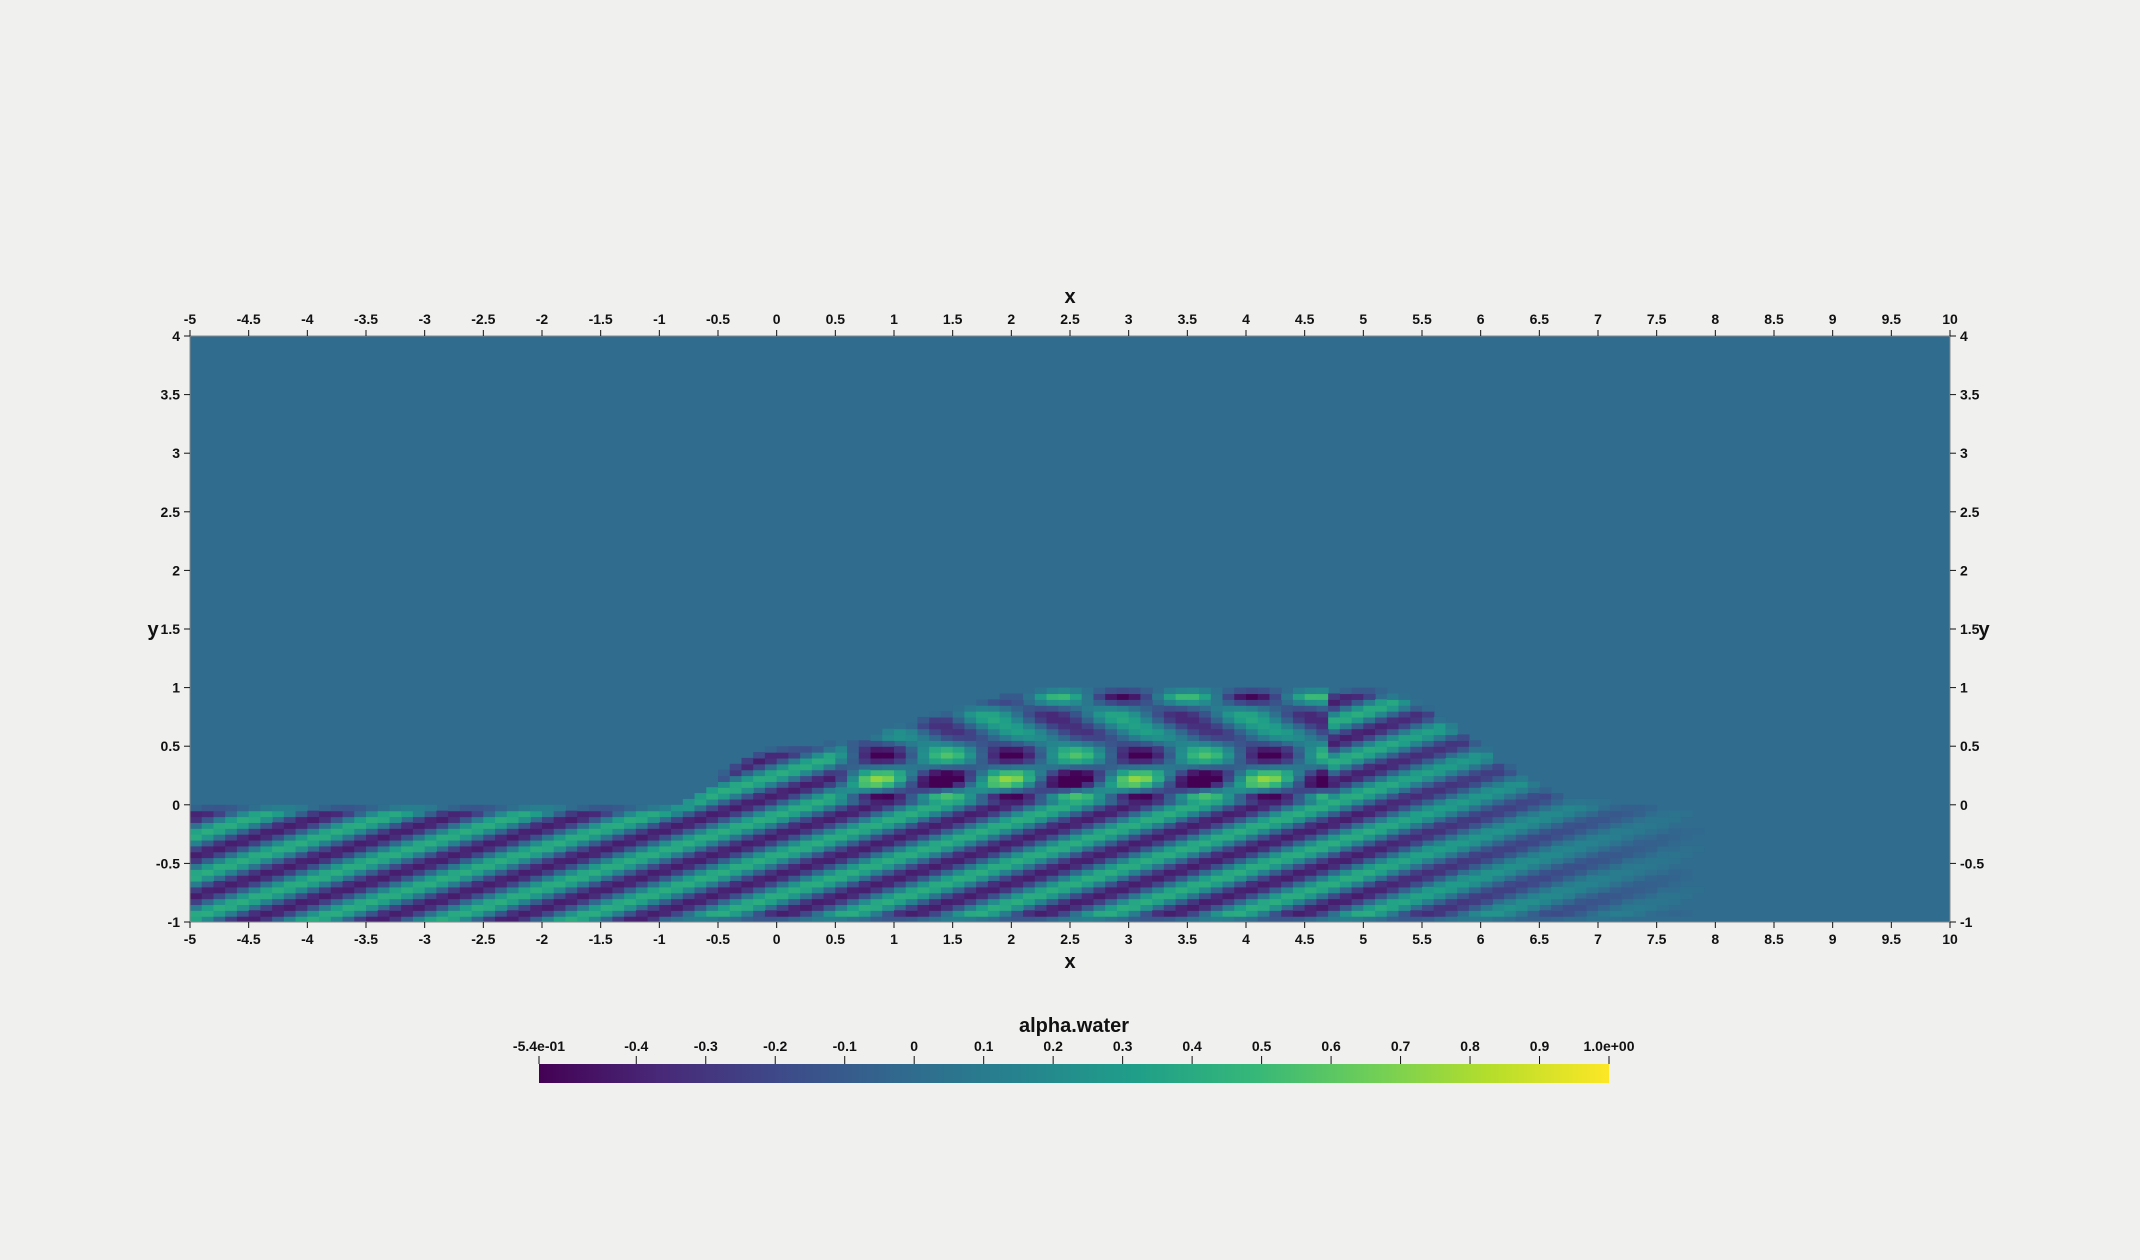 The width and height of the screenshot is (2140, 1260). Describe the element at coordinates (894, 939) in the screenshot. I see `x-tick-label-bottom: 1` at that location.